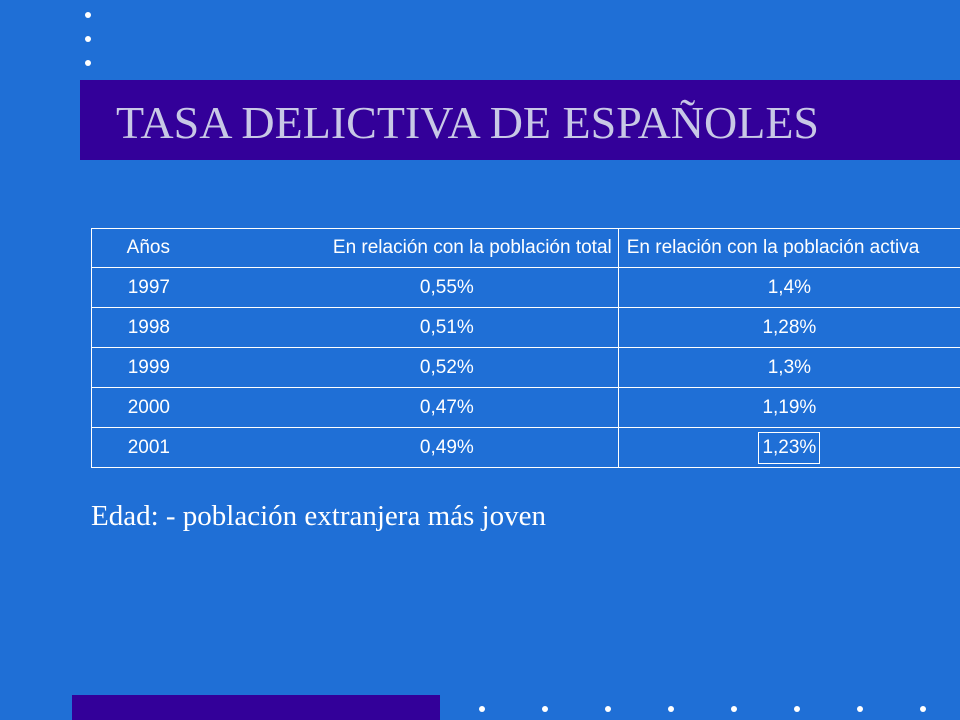  I want to click on year-cell: 1997, so click(135, 287).